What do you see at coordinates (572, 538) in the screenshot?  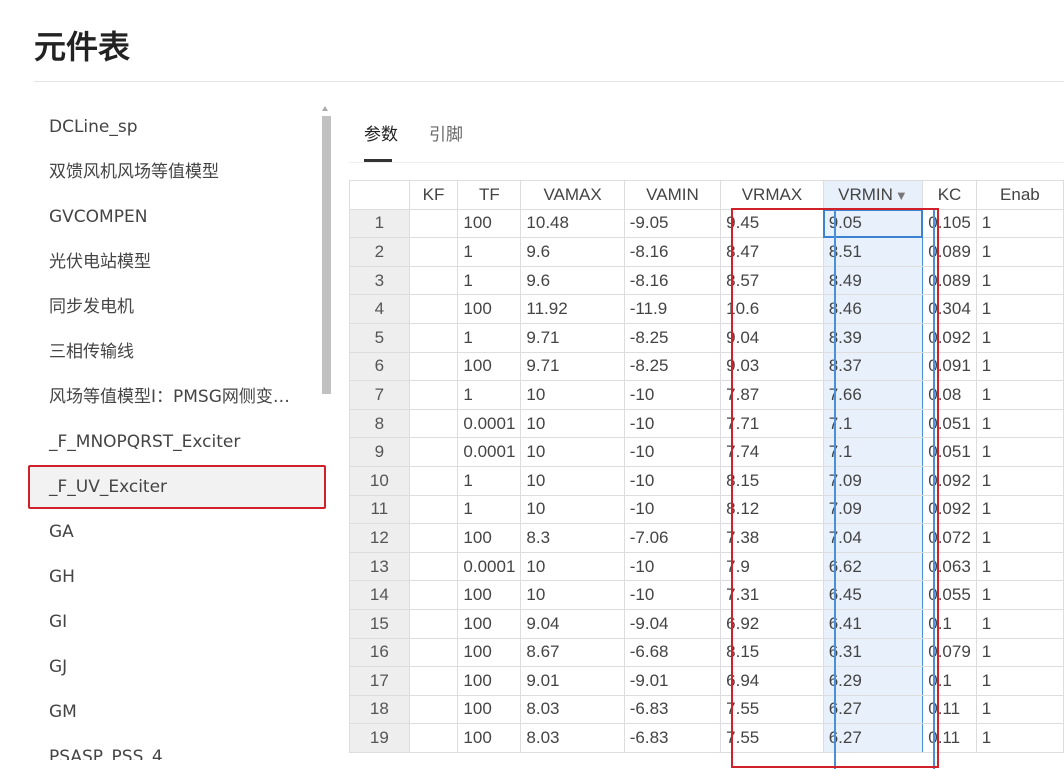 I see `table-cell: 8.3` at bounding box center [572, 538].